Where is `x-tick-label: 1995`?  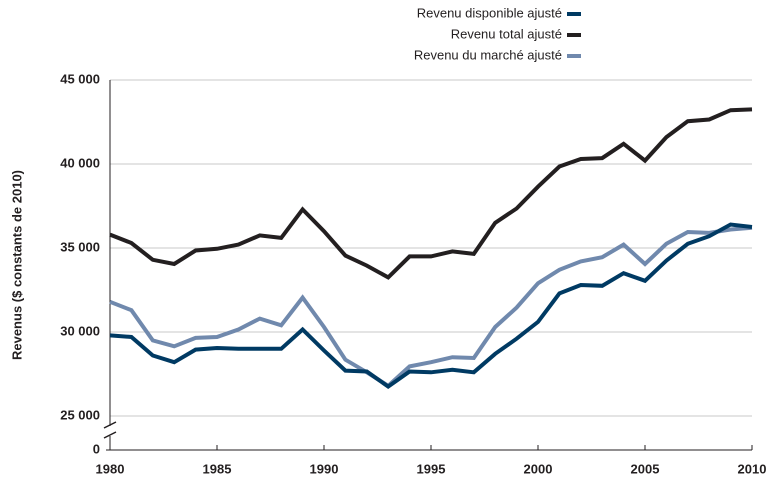
x-tick-label: 1995 is located at coordinates (431, 468).